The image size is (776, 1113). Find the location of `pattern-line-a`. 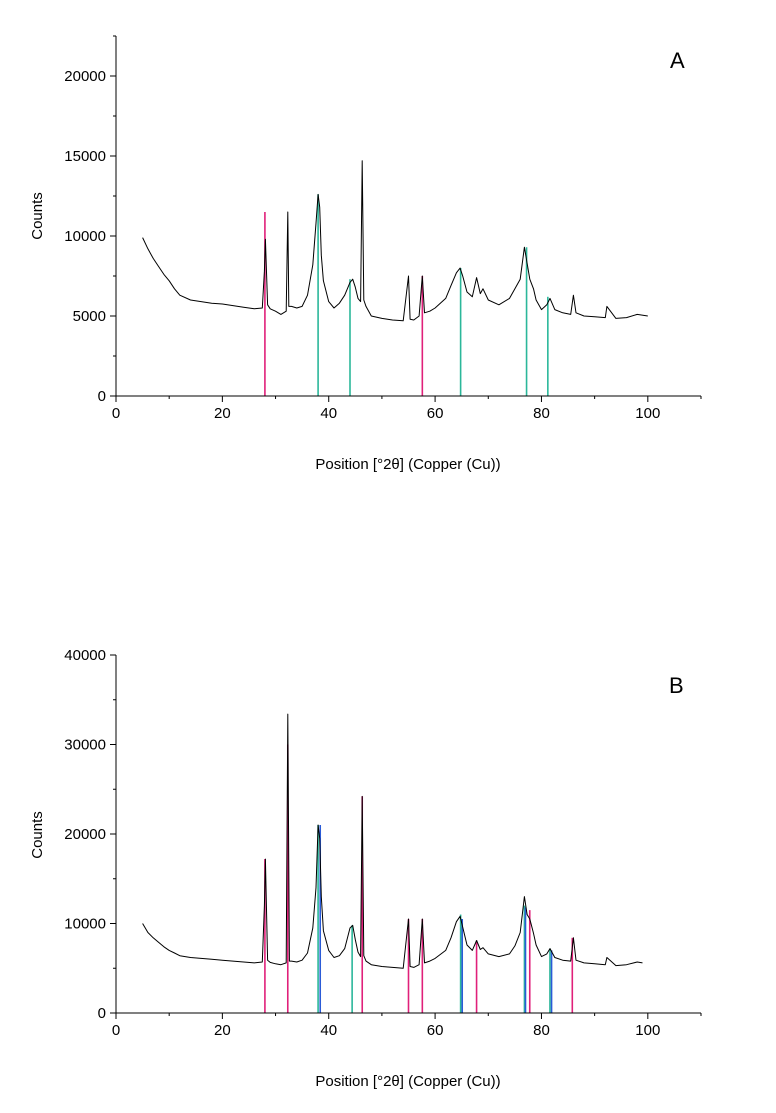

pattern-line-a is located at coordinates (395, 241).